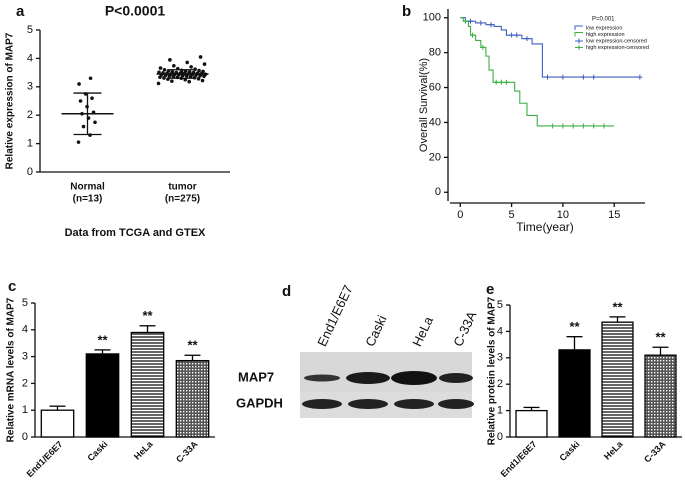 This screenshot has width=685, height=488. I want to click on row-label: GAPDH, so click(259, 402).